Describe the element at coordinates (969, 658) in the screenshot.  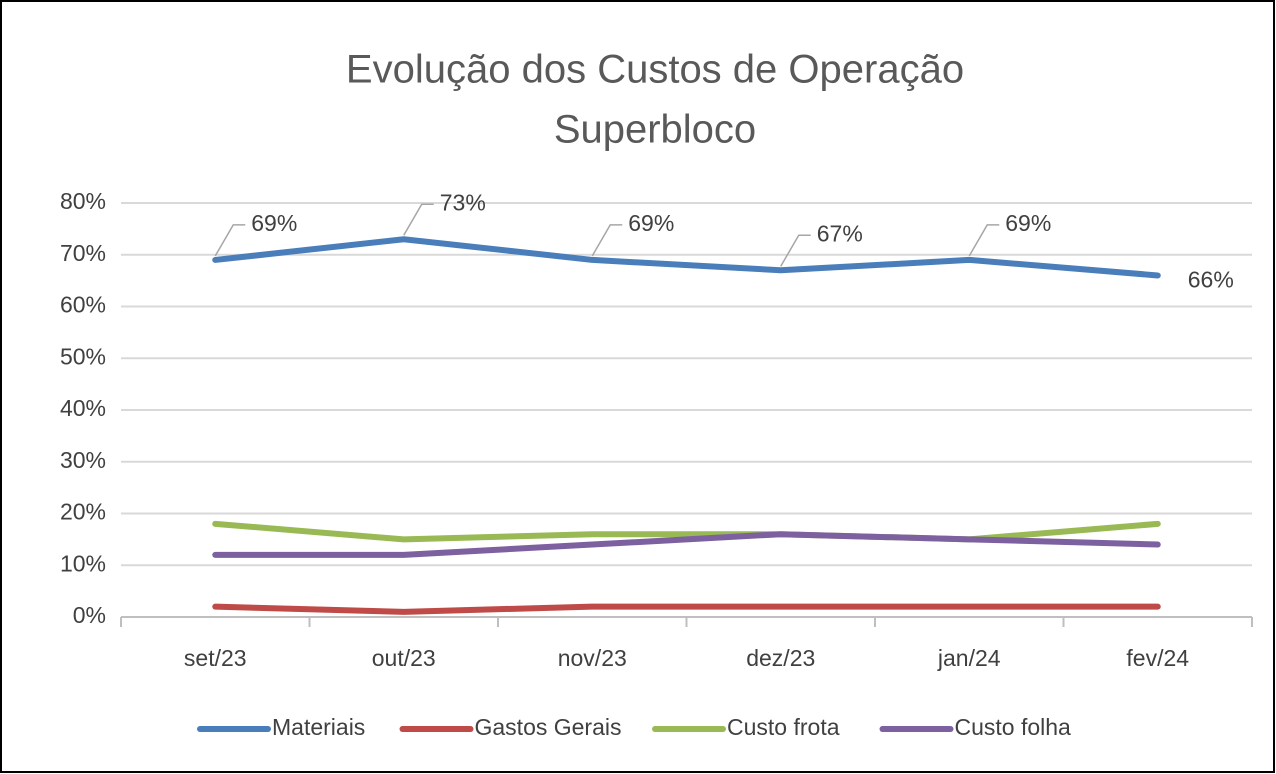
I see `x-tick-label: jan/24` at that location.